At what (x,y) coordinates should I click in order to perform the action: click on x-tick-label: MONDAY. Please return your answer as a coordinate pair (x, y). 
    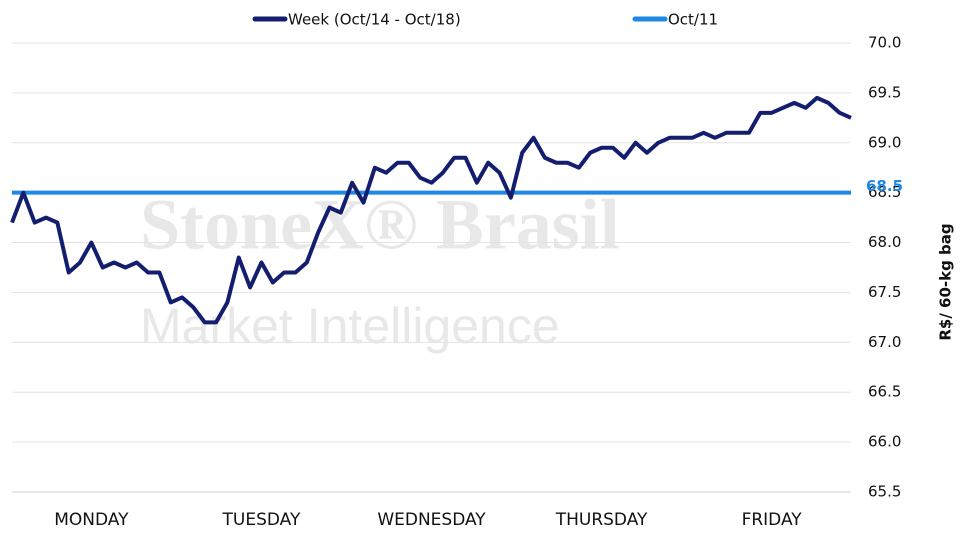
    Looking at the image, I should click on (91, 520).